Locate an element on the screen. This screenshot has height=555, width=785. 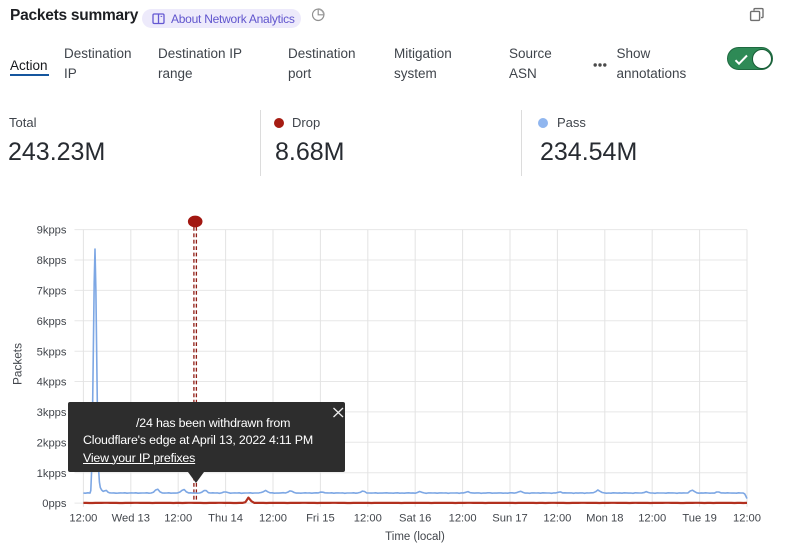
svg-text: 5kpps is located at coordinates (52, 352).